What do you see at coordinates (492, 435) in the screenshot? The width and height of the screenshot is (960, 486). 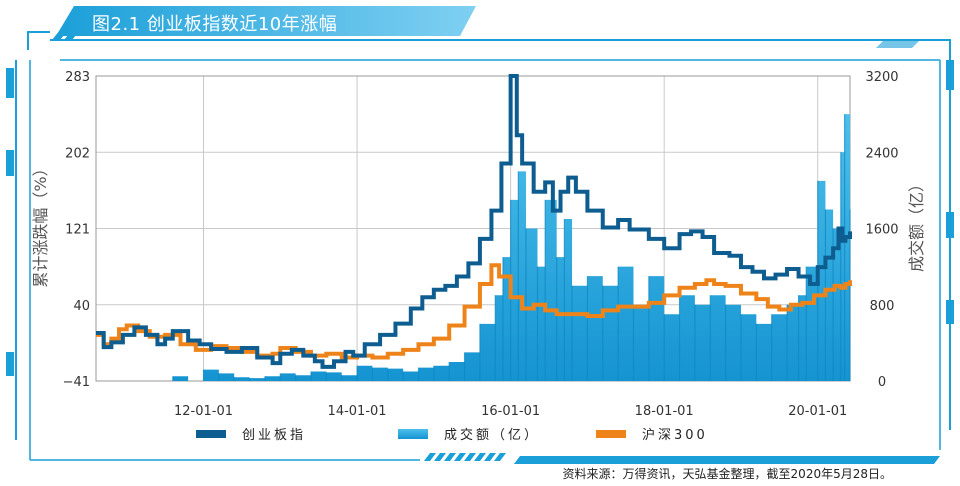 I see `legend-label: 成交额（亿）` at bounding box center [492, 435].